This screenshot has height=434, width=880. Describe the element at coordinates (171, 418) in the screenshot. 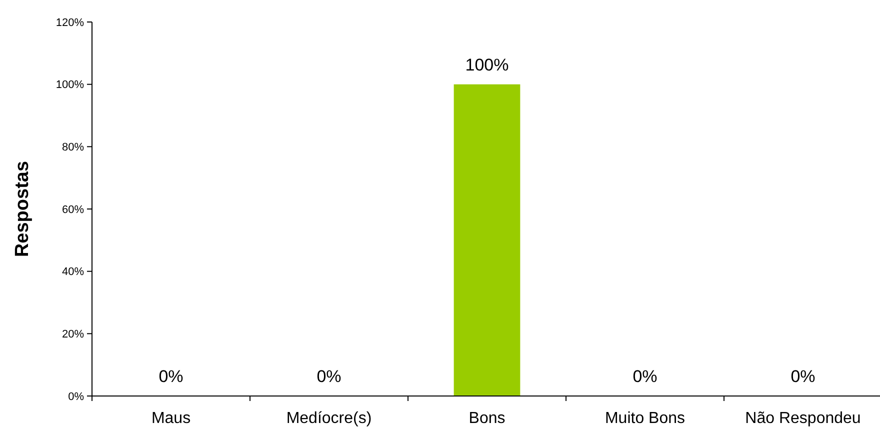

I see `x-tick-label: Maus` at that location.